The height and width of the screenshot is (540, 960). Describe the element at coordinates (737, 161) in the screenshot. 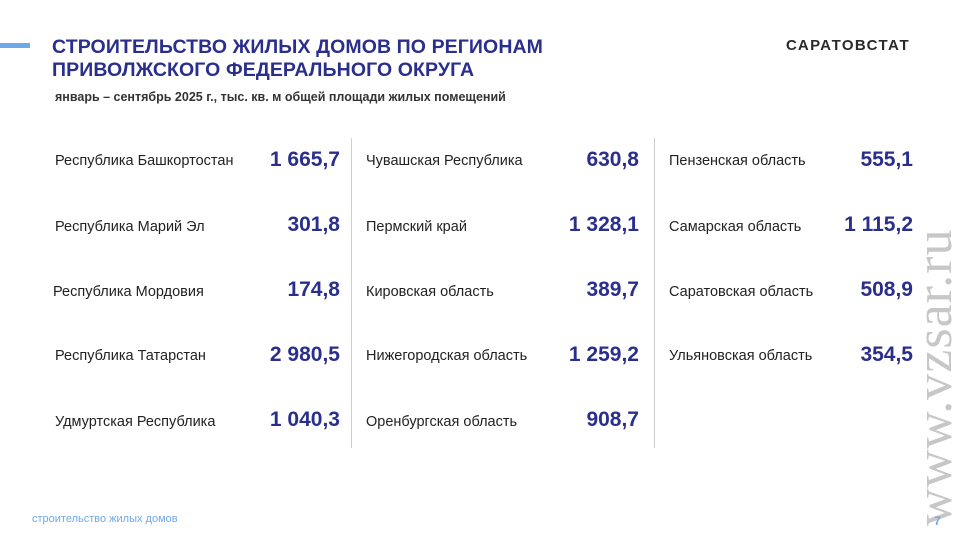

I see `region-name: Пензенская область` at that location.